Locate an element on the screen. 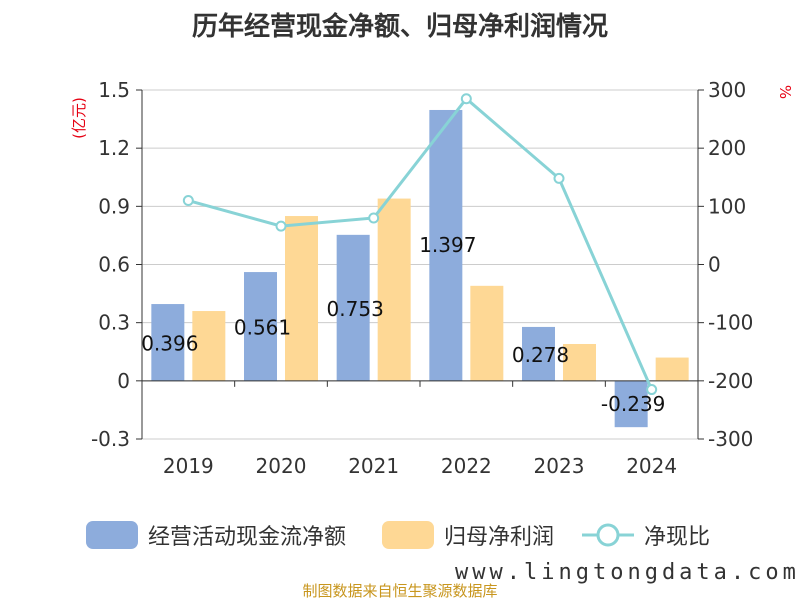 This screenshot has height=601, width=800. right-tick-label: 0 is located at coordinates (714, 265).